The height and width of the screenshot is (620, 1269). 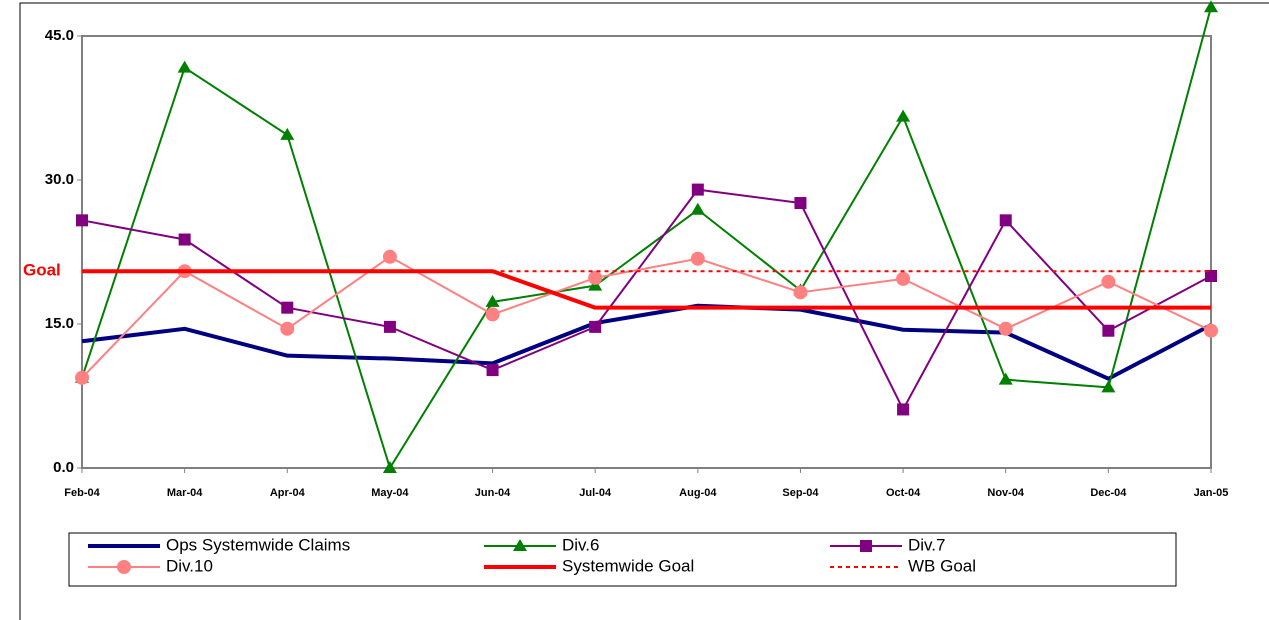 What do you see at coordinates (63, 467) in the screenshot?
I see `y-tick-label: 0.0` at bounding box center [63, 467].